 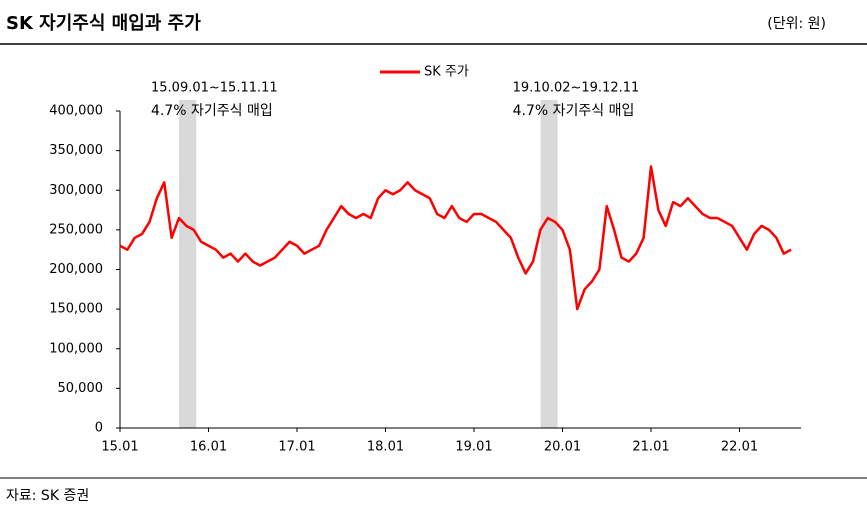 I want to click on x-tick-label: 15.01, so click(x=119, y=447).